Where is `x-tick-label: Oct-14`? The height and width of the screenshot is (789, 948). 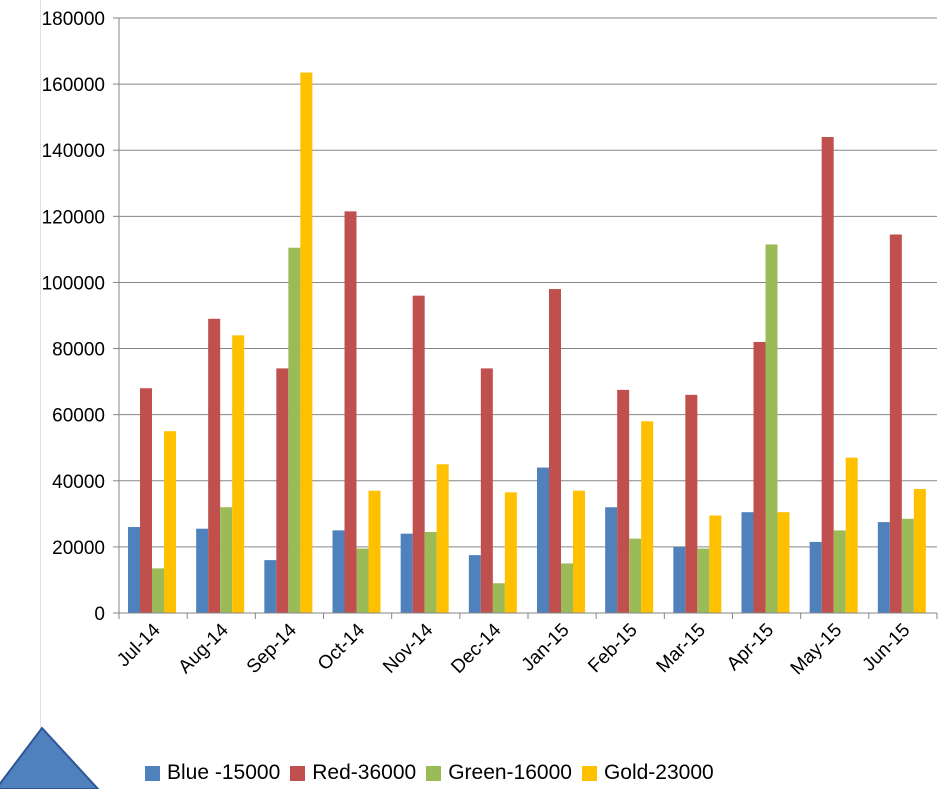
x-tick-label: Oct-14 is located at coordinates (341, 646).